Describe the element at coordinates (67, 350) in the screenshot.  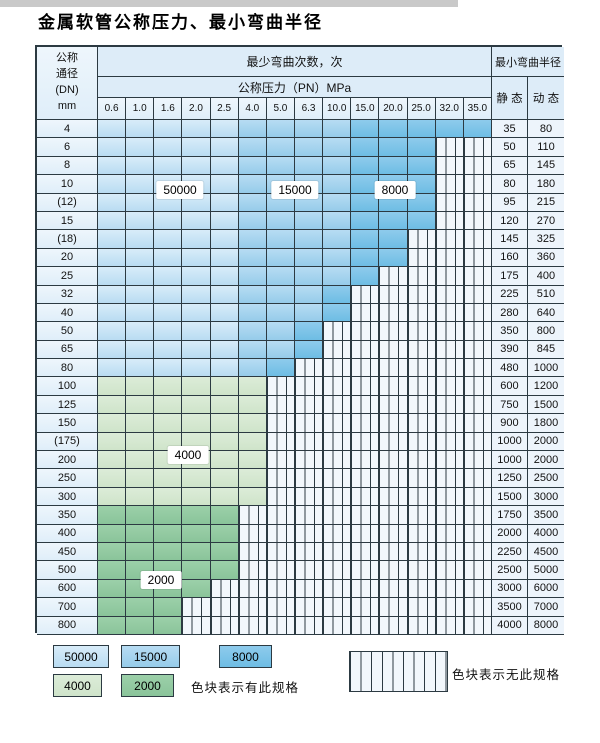
I see `dn-cell: 65` at that location.